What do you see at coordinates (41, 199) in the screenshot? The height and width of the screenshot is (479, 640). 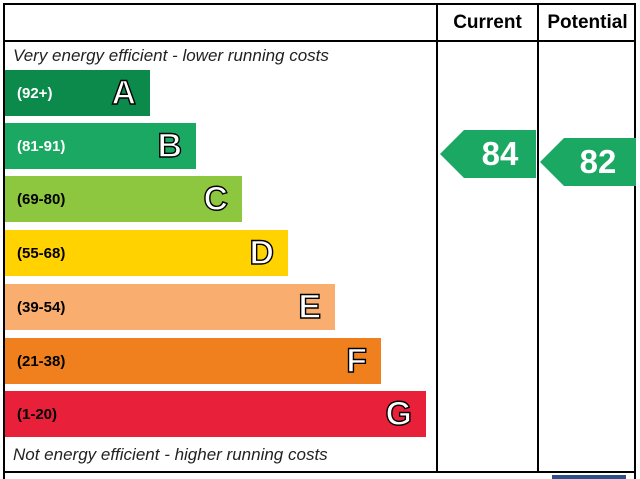 I see `band-range-c: (69-80)` at bounding box center [41, 199].